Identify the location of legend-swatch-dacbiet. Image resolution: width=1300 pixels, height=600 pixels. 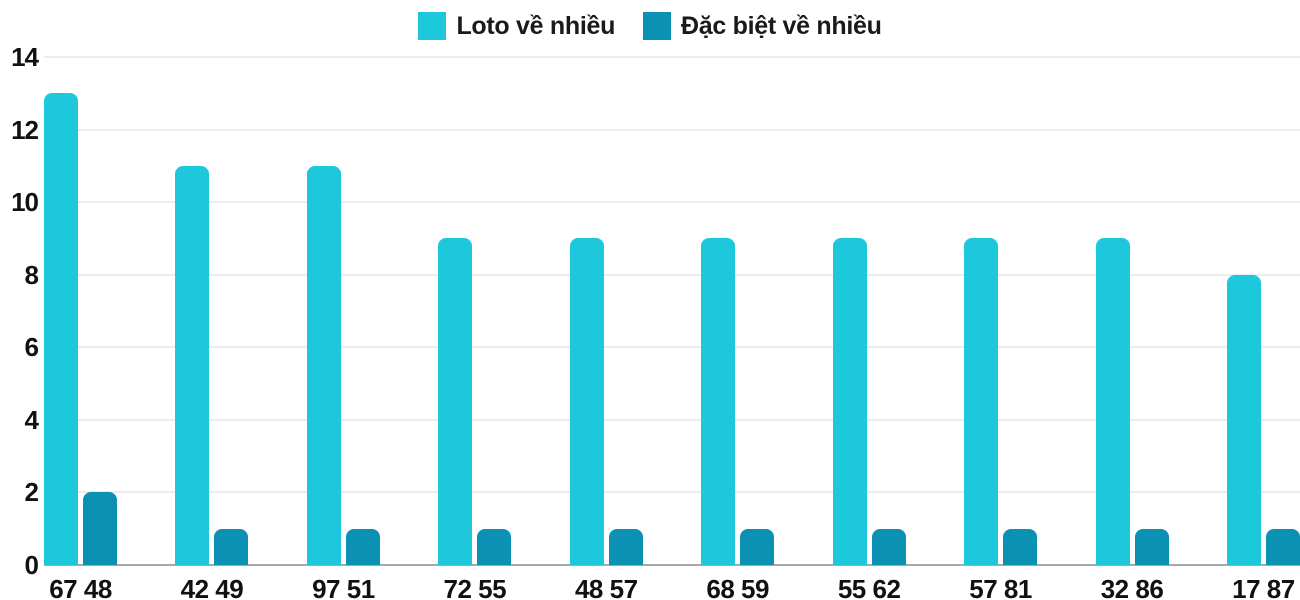
(657, 26).